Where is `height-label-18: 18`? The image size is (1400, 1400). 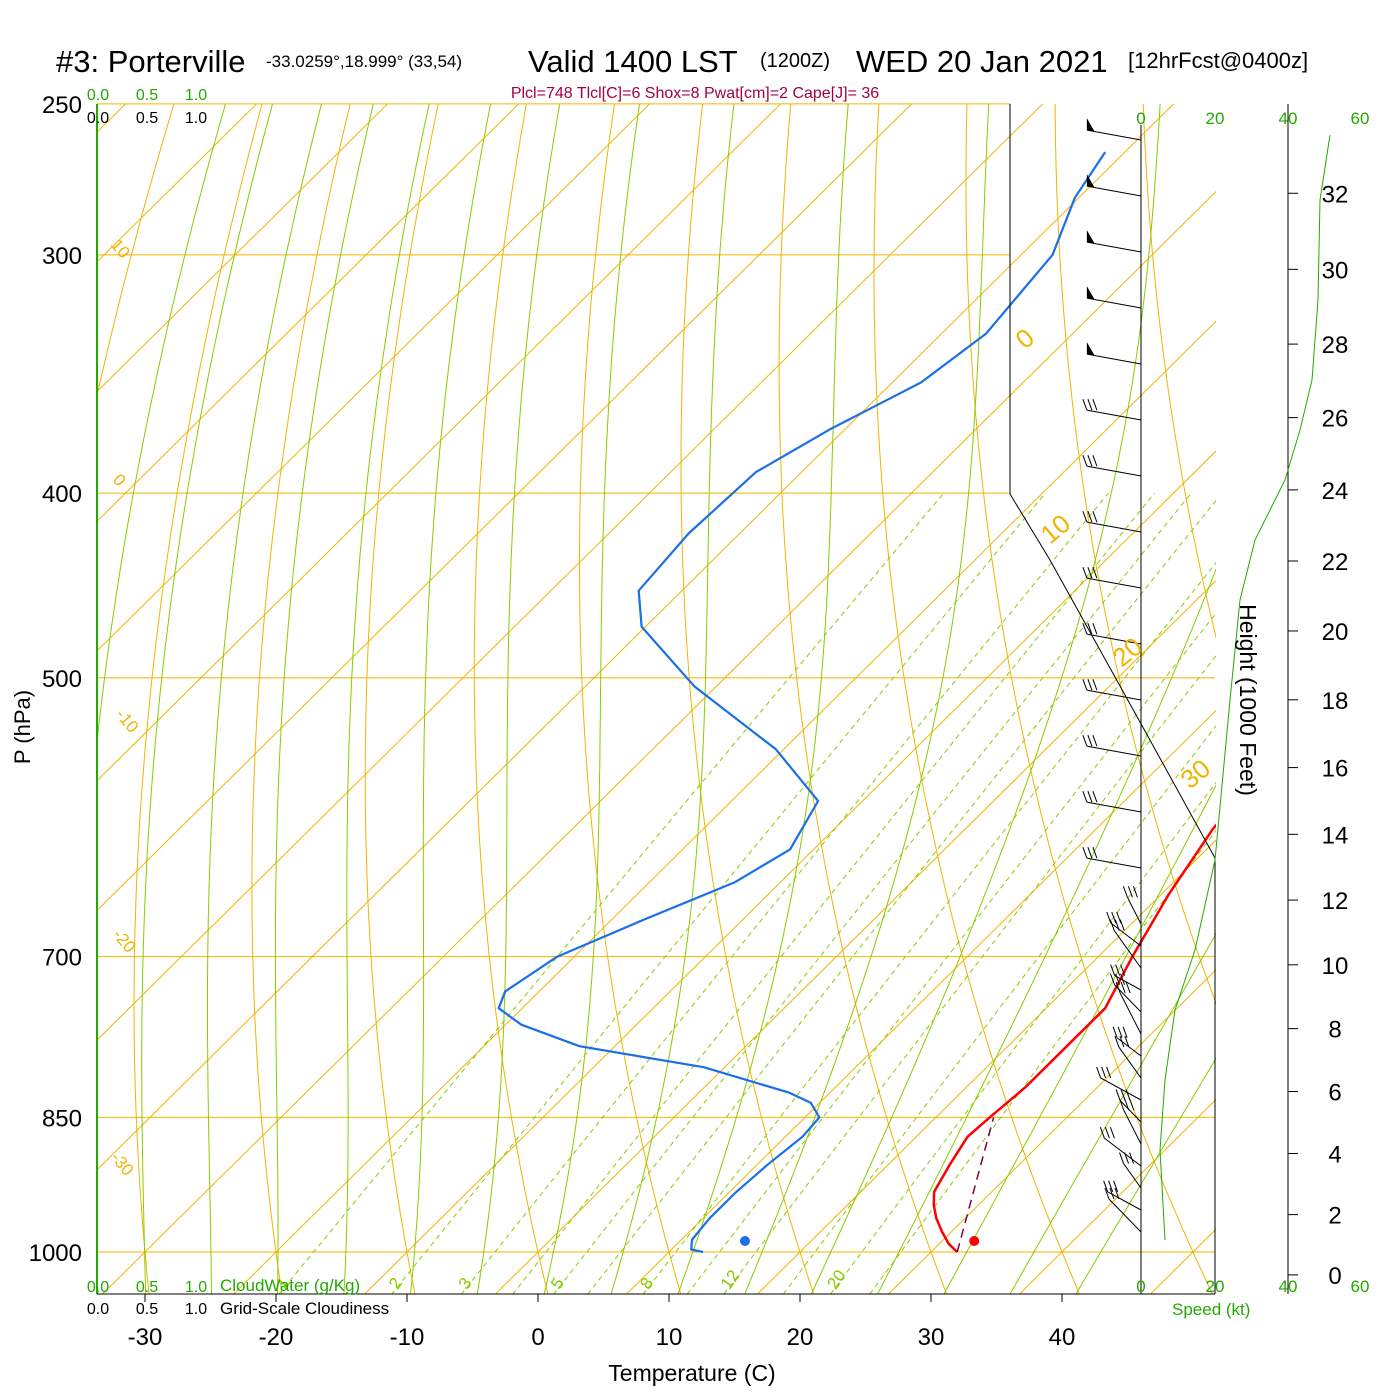
height-label-18: 18 is located at coordinates (1335, 701).